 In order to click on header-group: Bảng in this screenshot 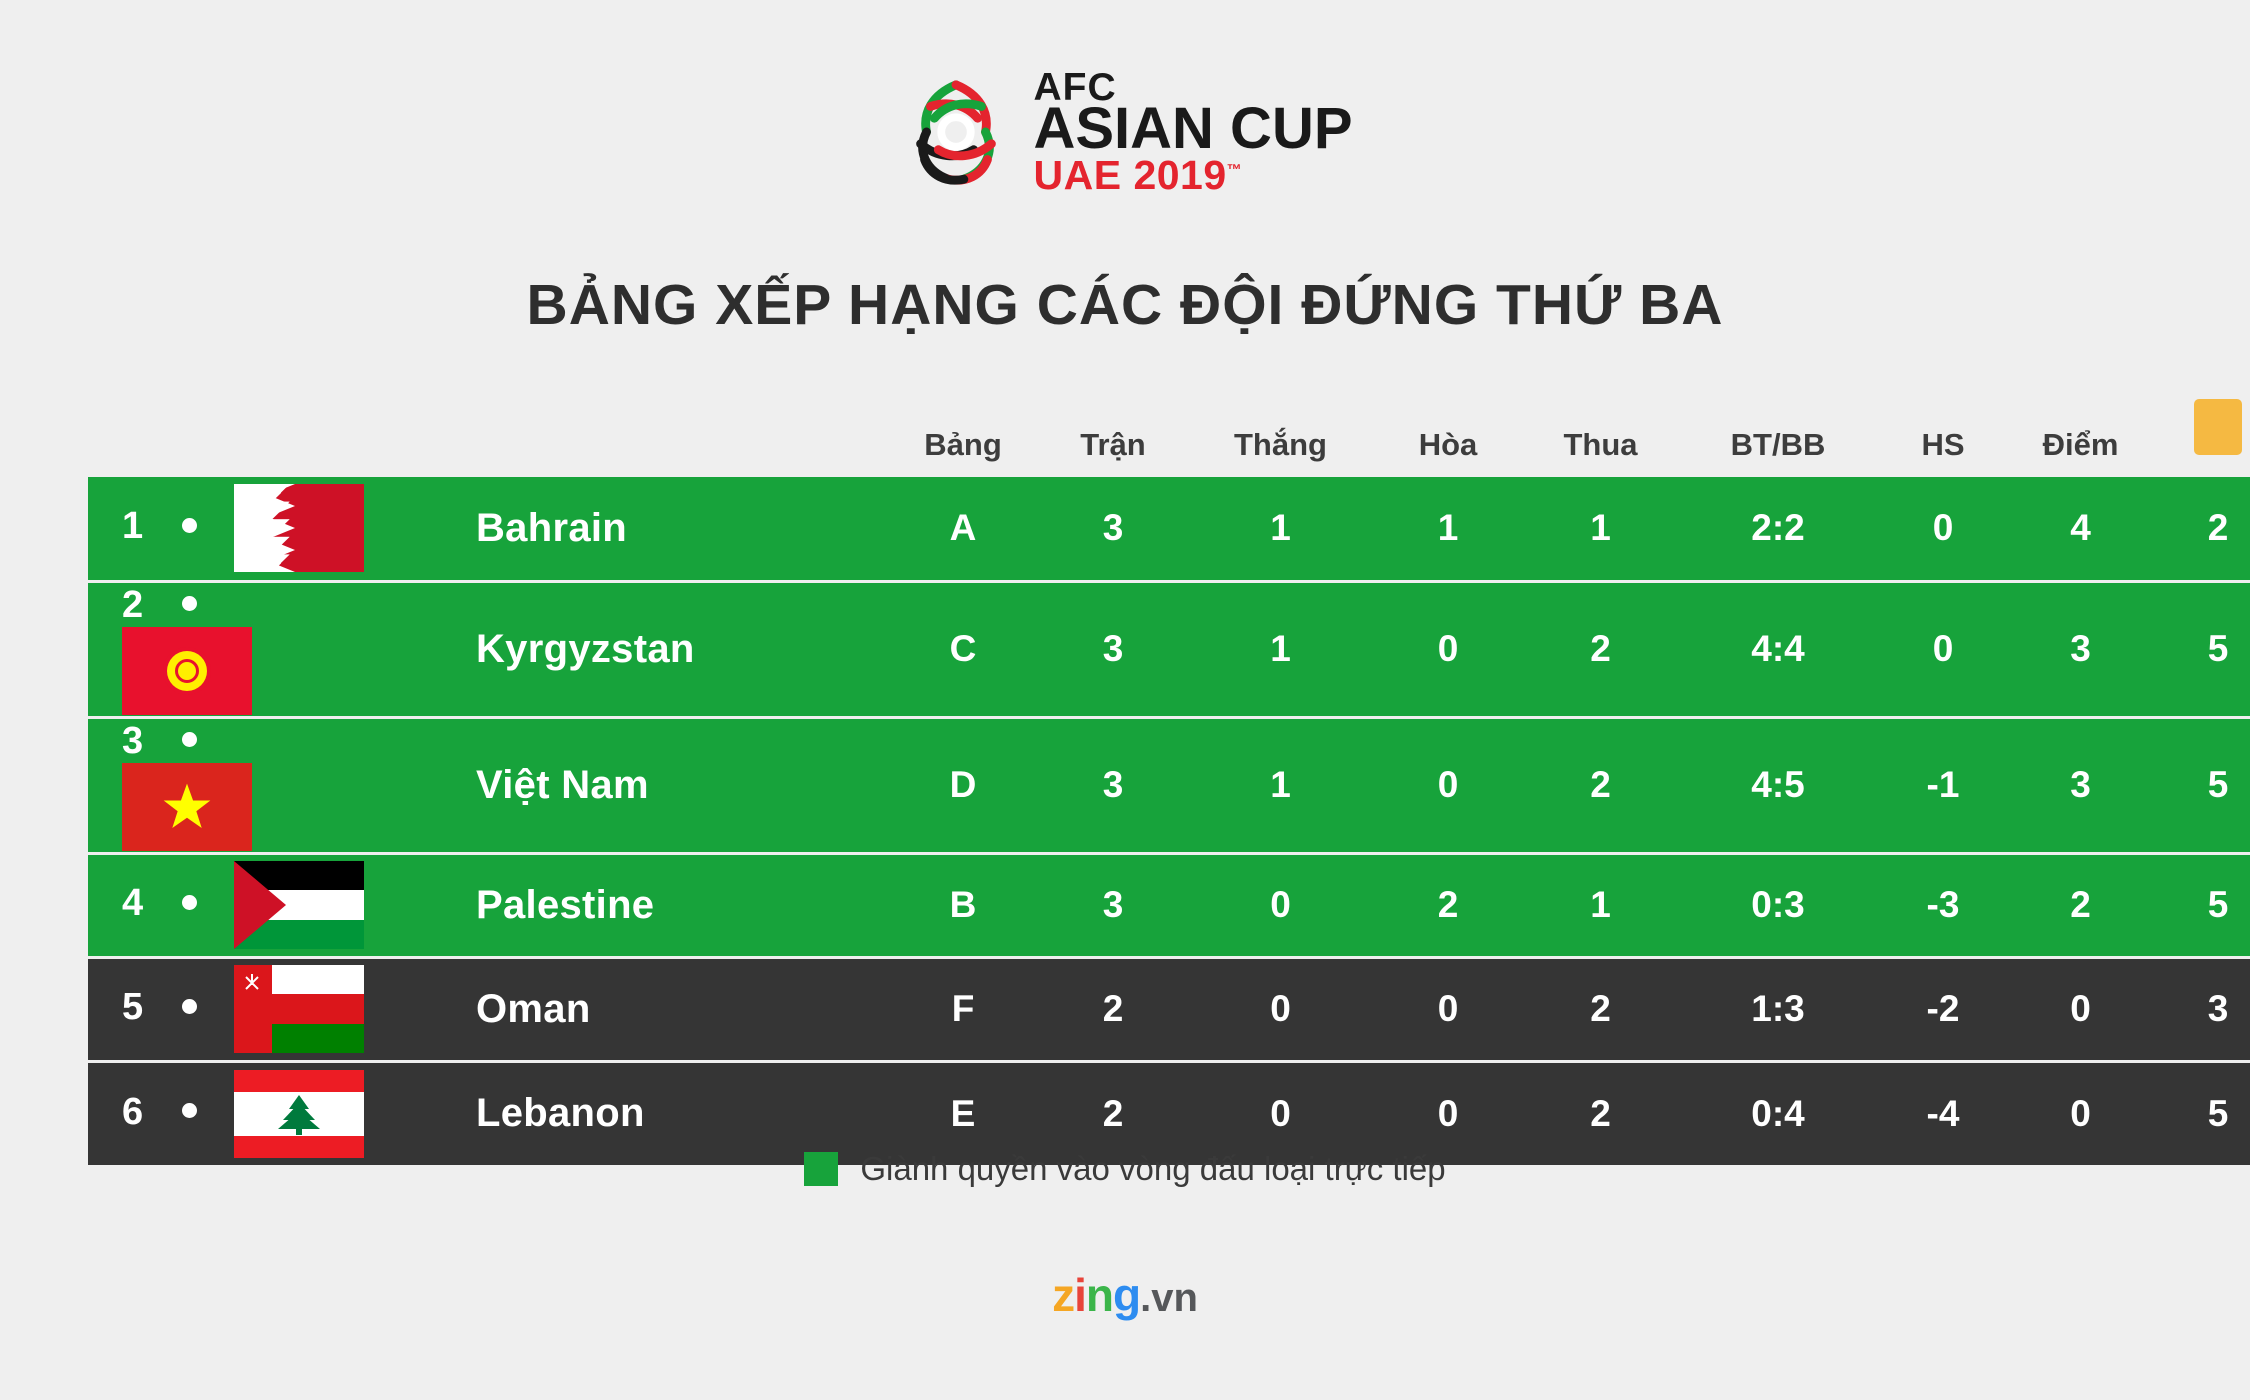, I will do `click(963, 444)`.